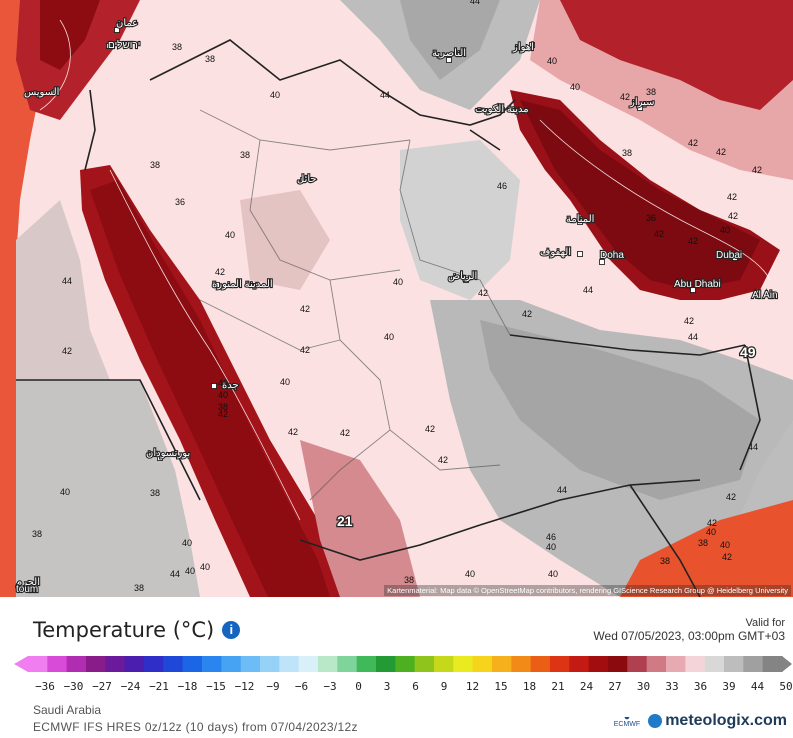 The width and height of the screenshot is (793, 738). What do you see at coordinates (672, 686) in the screenshot?
I see `scale-tick-label: 33` at bounding box center [672, 686].